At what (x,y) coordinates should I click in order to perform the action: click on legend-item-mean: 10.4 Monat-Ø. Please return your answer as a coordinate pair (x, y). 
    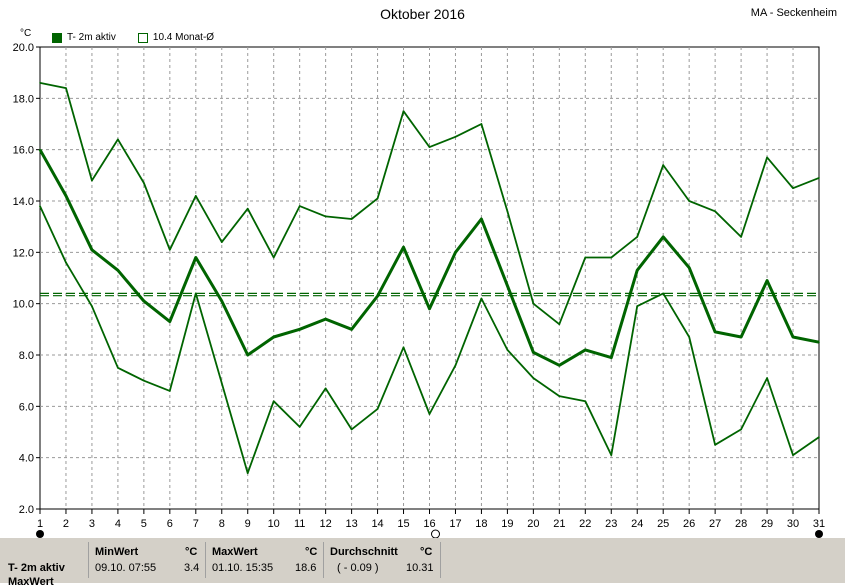
    Looking at the image, I should click on (176, 37).